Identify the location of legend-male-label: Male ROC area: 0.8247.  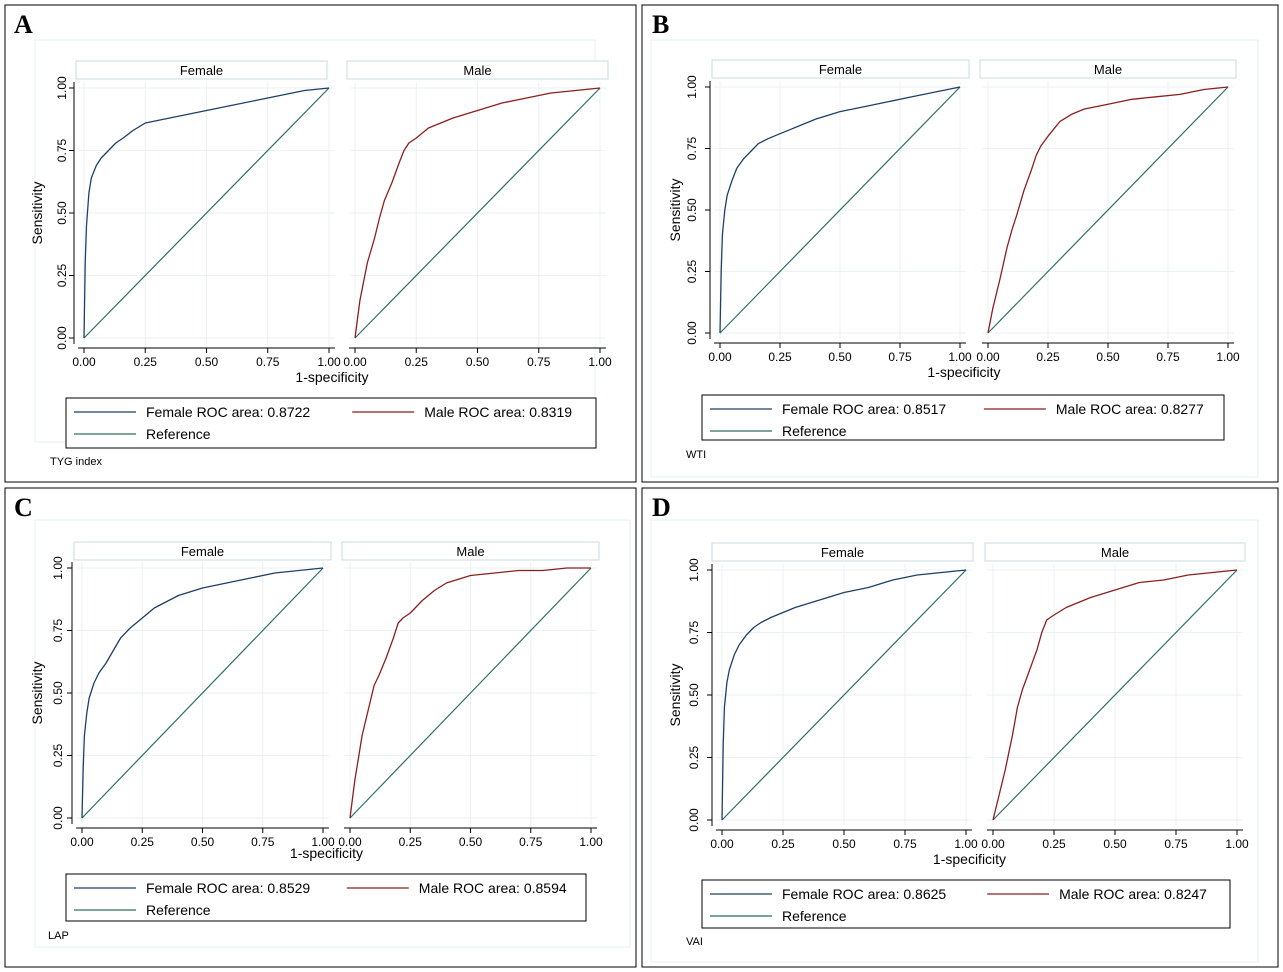
(1133, 894).